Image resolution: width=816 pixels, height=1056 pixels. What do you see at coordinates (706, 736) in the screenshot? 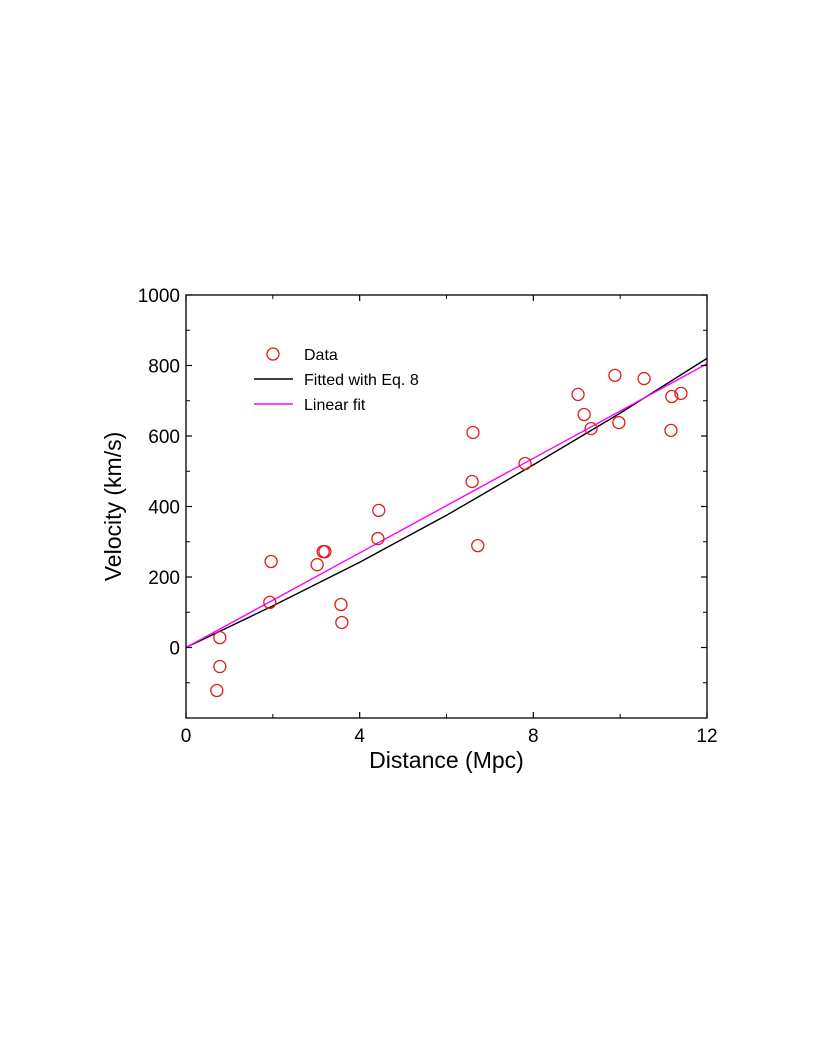
I see `x-tick-label: 12` at bounding box center [706, 736].